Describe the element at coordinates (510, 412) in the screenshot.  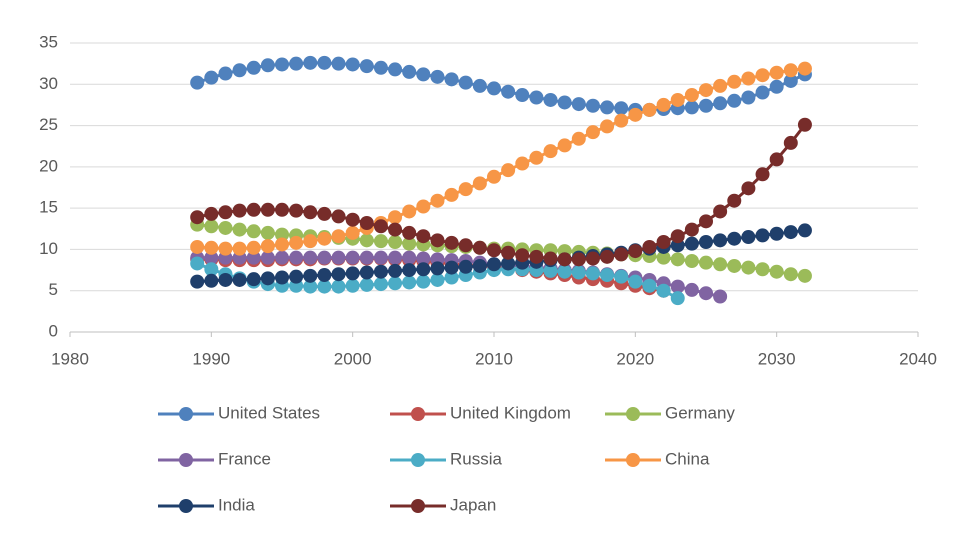
I see `legend-label: United Kingdom` at that location.